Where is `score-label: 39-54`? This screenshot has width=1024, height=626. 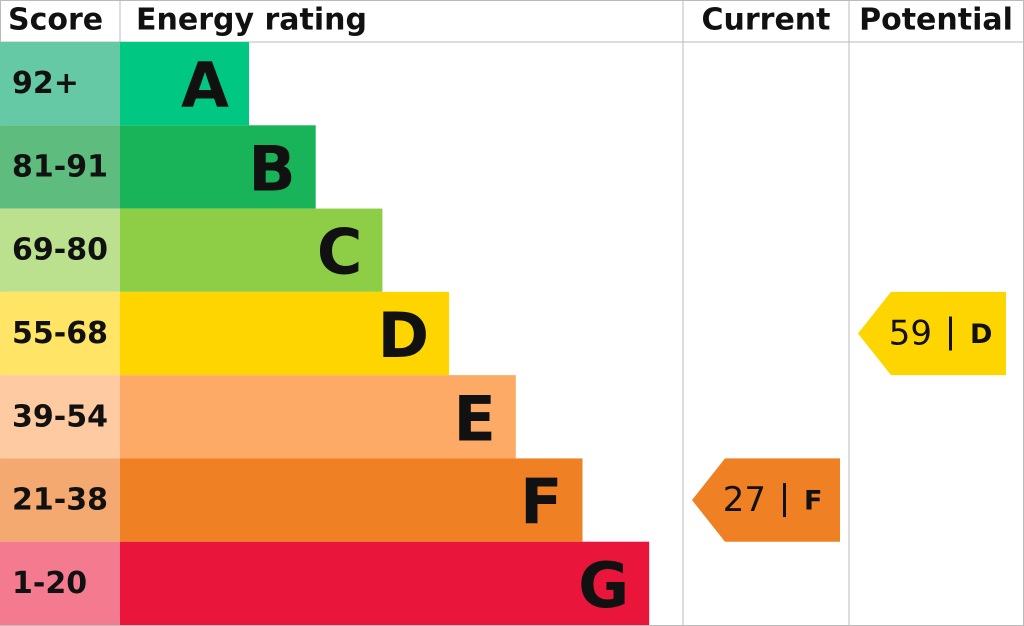
score-label: 39-54 is located at coordinates (60, 416).